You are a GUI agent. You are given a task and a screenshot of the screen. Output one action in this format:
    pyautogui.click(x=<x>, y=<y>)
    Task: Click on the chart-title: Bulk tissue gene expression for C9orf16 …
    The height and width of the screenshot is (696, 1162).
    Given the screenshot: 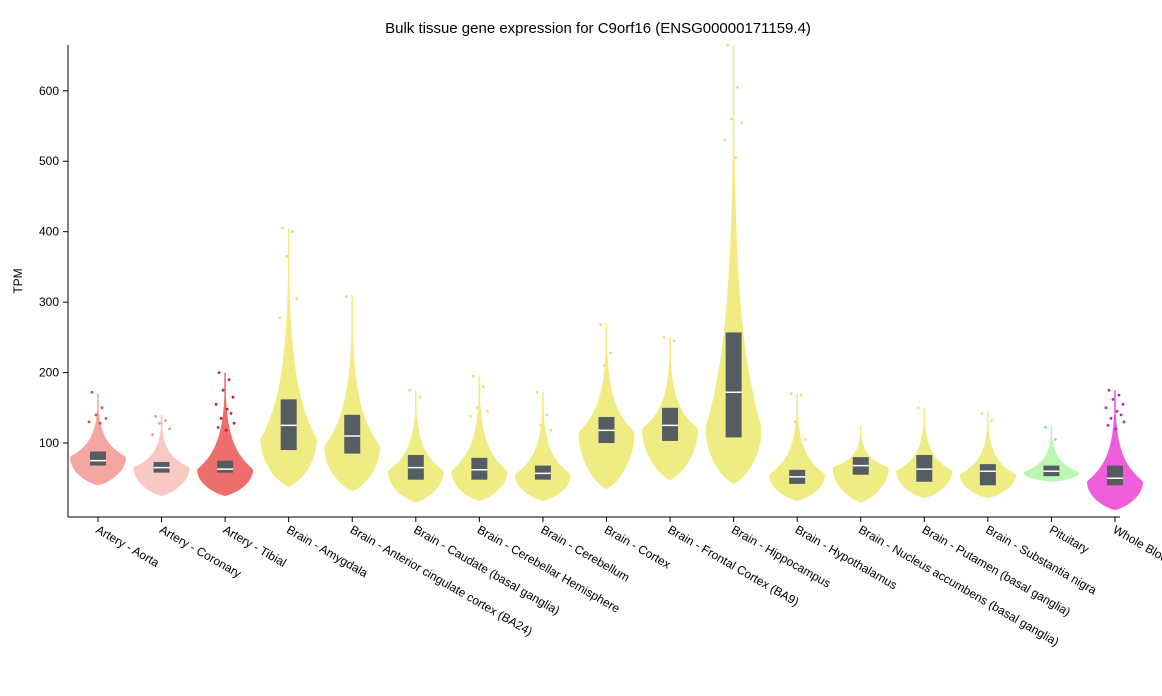 What is the action you would take?
    pyautogui.click(x=598, y=28)
    